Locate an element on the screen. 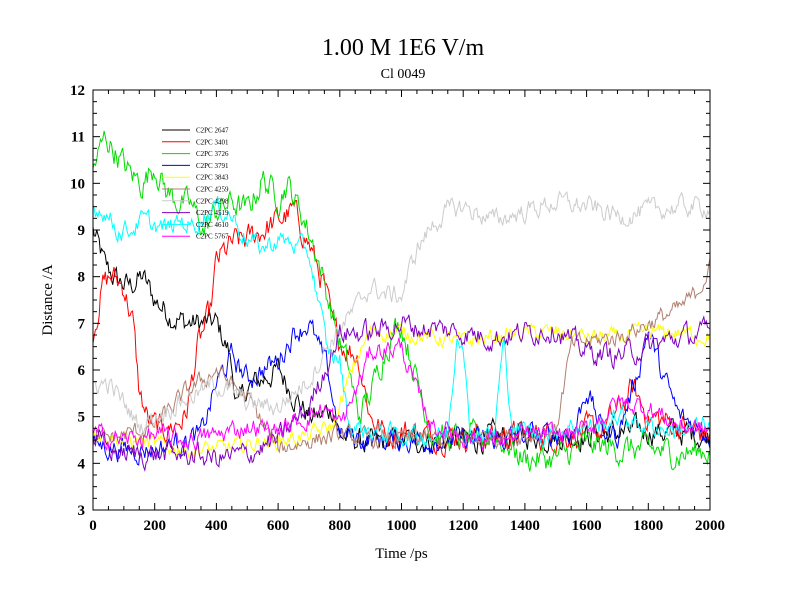 The width and height of the screenshot is (800, 600). x-tick-label: 1000 is located at coordinates (402, 526).